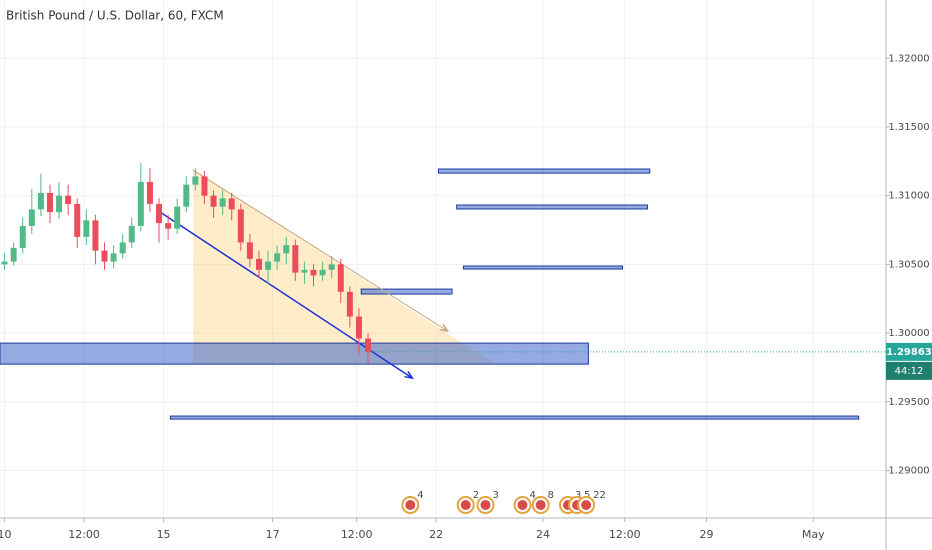 The image size is (932, 550). I want to click on y-tick-label: 1.31500, so click(908, 127).